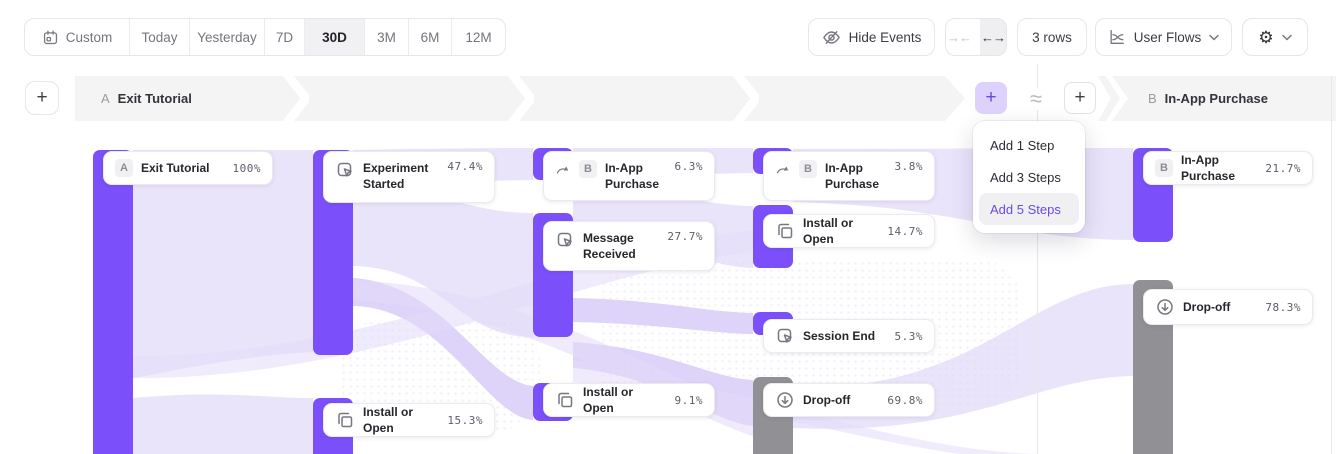 The height and width of the screenshot is (454, 1336). I want to click on date-range-label: 3M, so click(386, 37).